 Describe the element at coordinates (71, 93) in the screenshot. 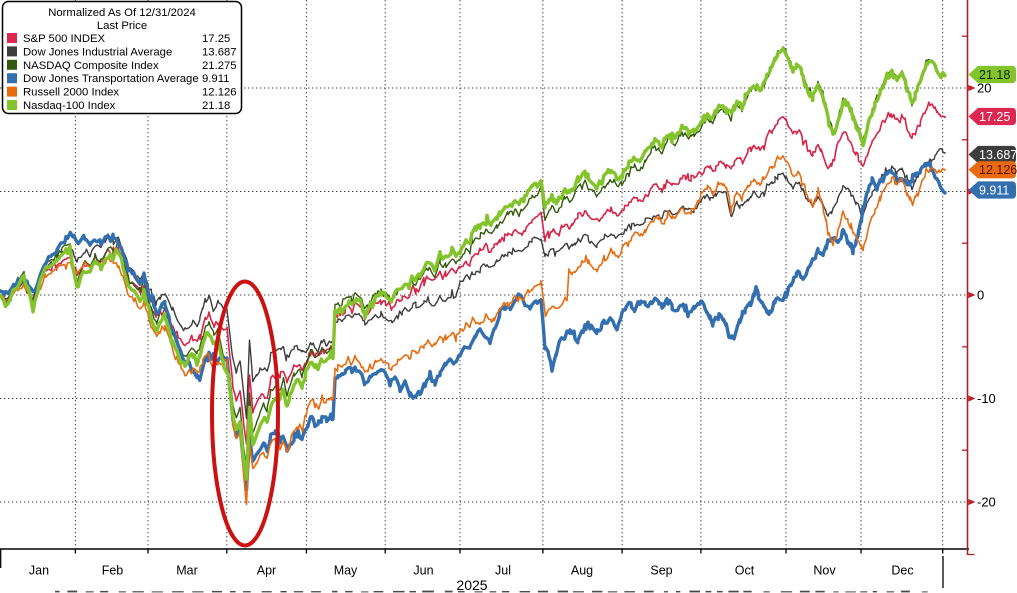

I see `svg-text: Russell 2000 Index` at that location.